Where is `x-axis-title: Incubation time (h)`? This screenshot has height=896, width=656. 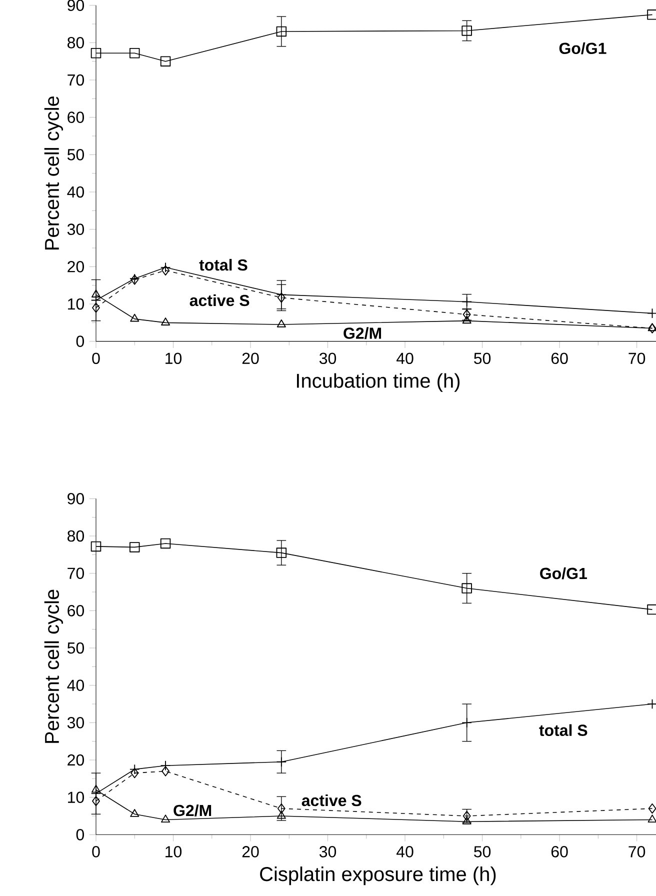 x-axis-title: Incubation time (h) is located at coordinates (378, 382).